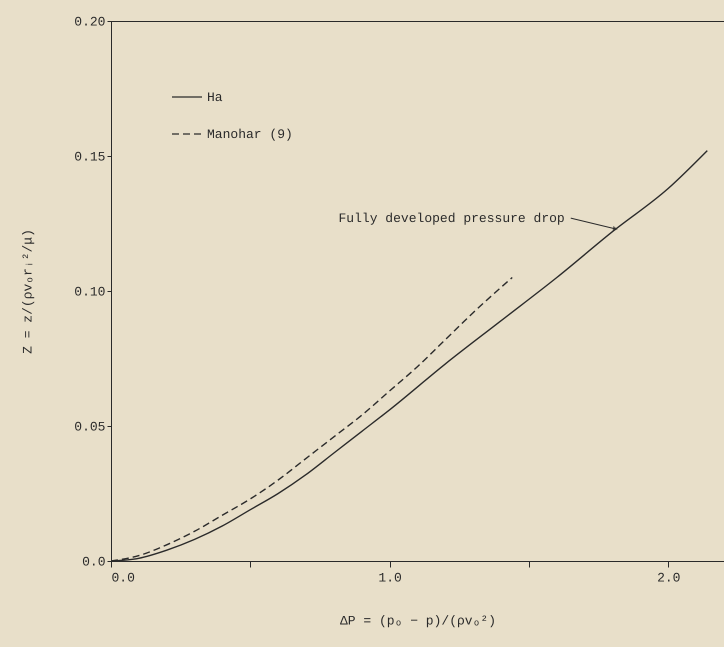 This screenshot has width=724, height=647. Describe the element at coordinates (28, 291) in the screenshot. I see `y-axis-title: Z = z/(ρvₒrᵢ²/μ)` at that location.